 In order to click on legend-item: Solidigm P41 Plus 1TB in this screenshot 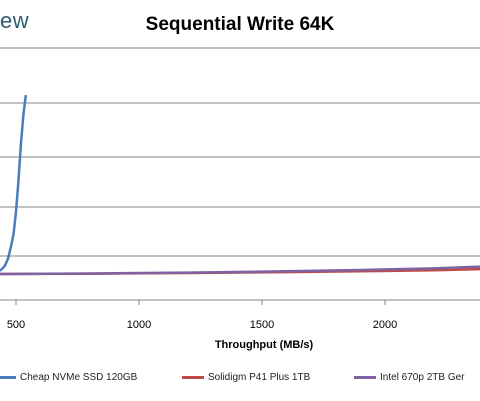, I will do `click(246, 377)`.